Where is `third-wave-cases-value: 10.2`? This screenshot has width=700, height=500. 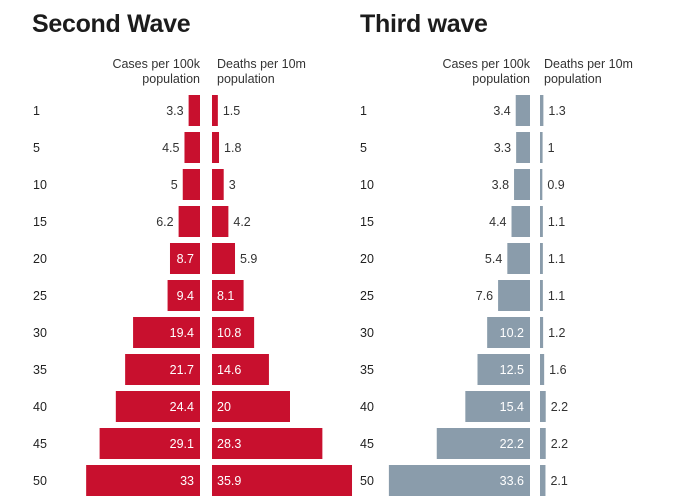 third-wave-cases-value: 10.2 is located at coordinates (512, 333).